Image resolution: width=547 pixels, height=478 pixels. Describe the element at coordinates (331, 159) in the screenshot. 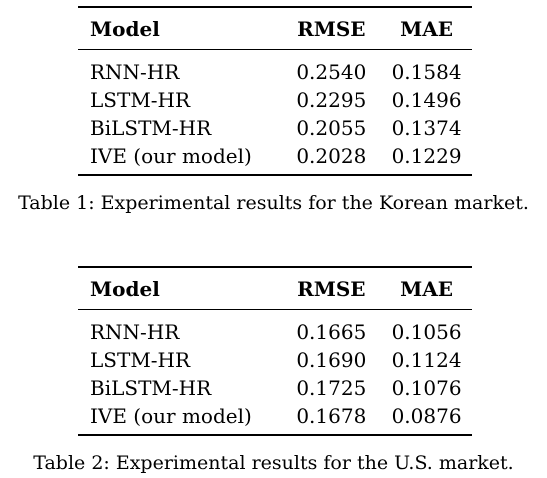

I see `cell-rmse-best: 0.2028` at that location.